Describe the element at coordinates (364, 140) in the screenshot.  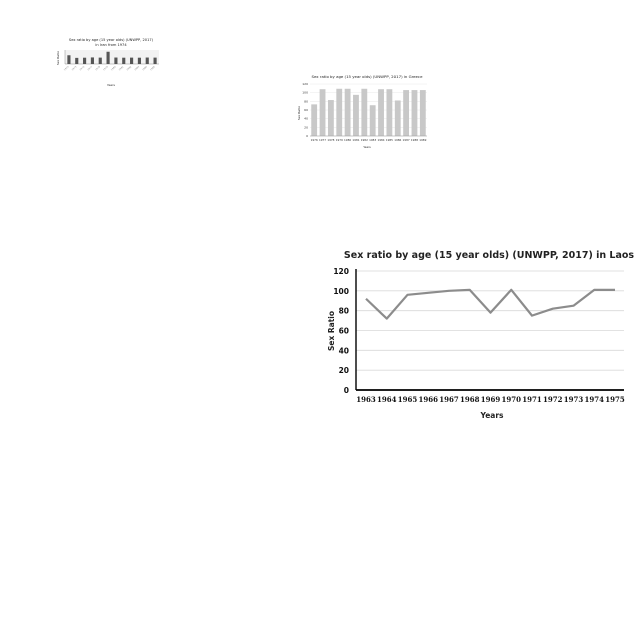
I see `chart-greece-x-tick-label: 1982` at that location.